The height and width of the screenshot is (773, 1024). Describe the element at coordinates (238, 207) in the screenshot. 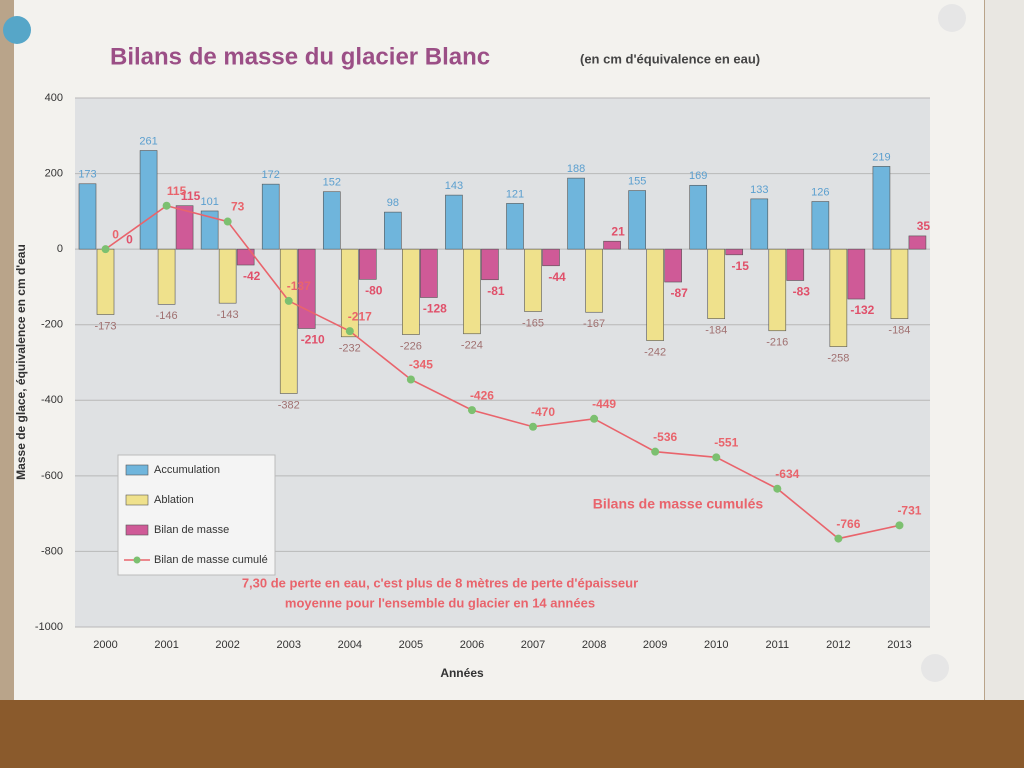

I see `data-label: 73` at that location.